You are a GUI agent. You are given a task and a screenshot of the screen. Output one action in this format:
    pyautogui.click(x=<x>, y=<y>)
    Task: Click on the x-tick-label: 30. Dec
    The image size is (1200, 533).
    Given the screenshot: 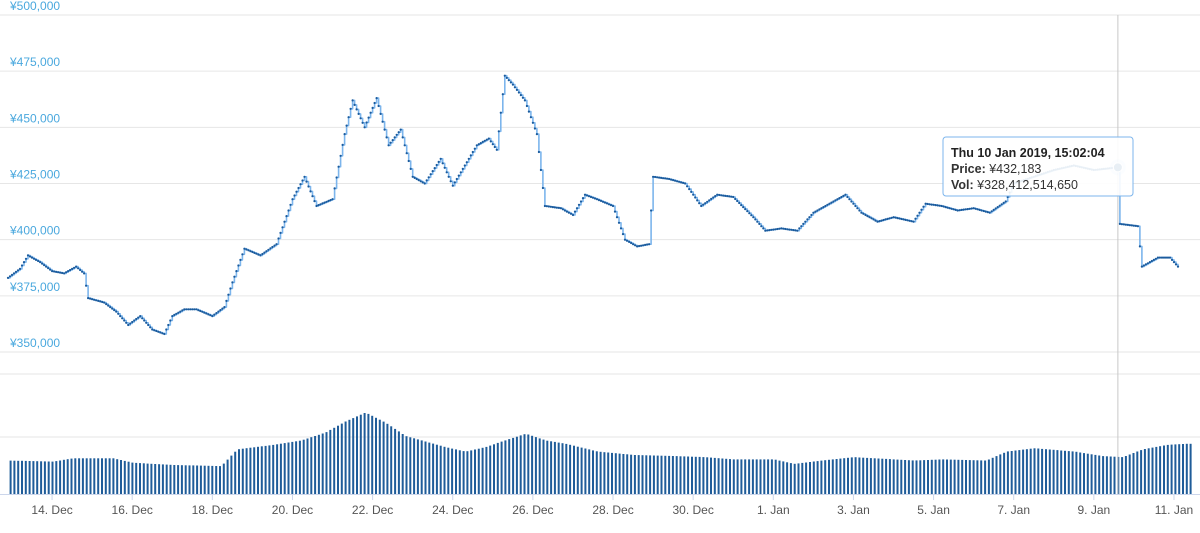 What is the action you would take?
    pyautogui.click(x=692, y=510)
    